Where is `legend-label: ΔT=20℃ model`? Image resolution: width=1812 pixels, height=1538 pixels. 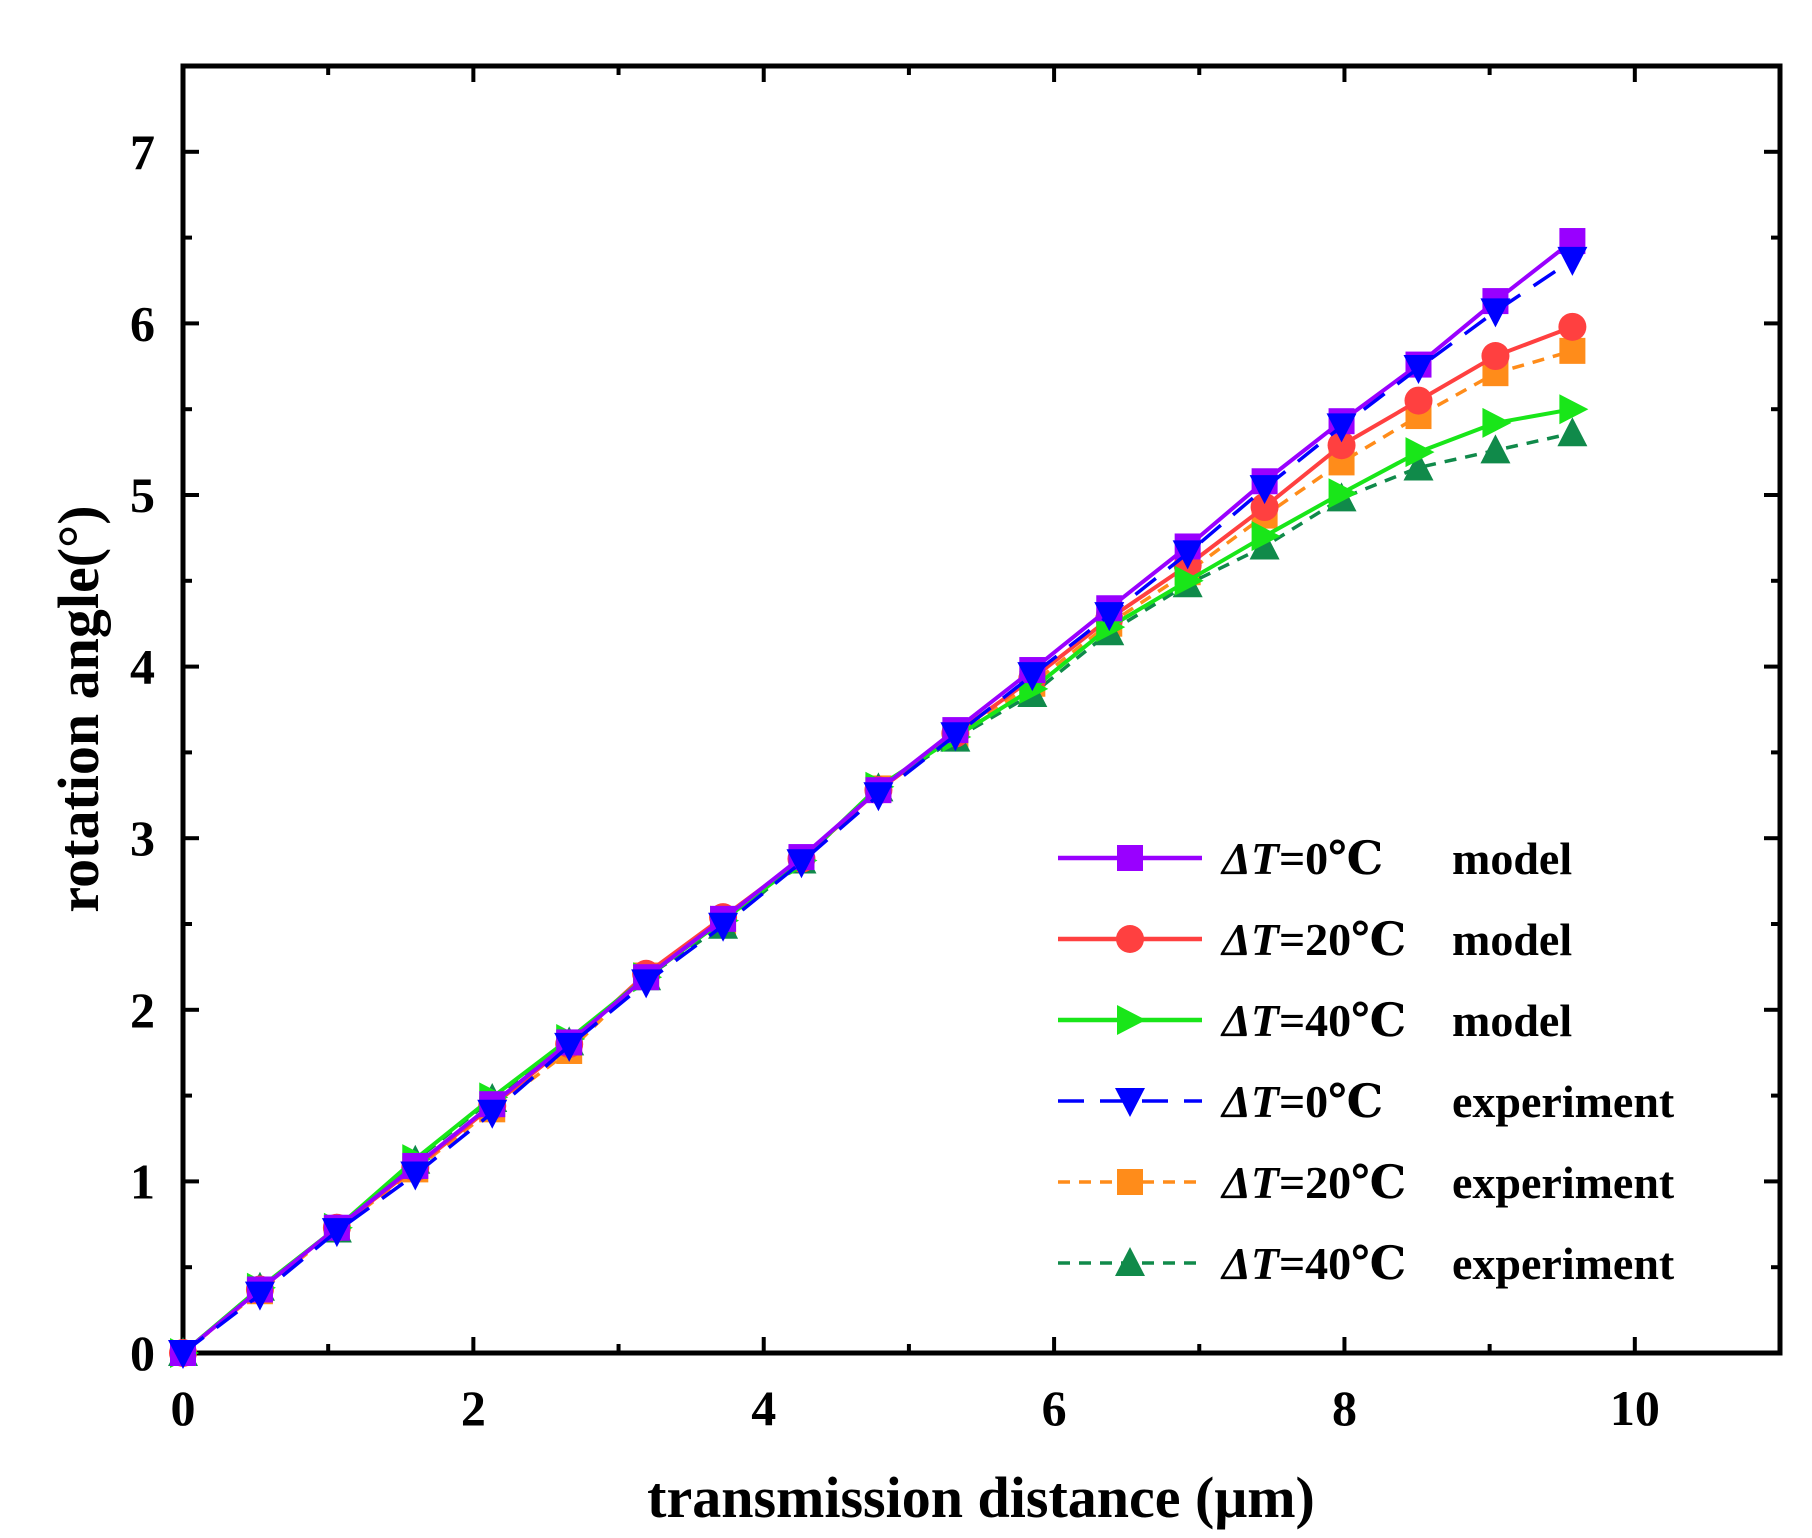
legend-label: ΔT=20℃ model is located at coordinates (1396, 939).